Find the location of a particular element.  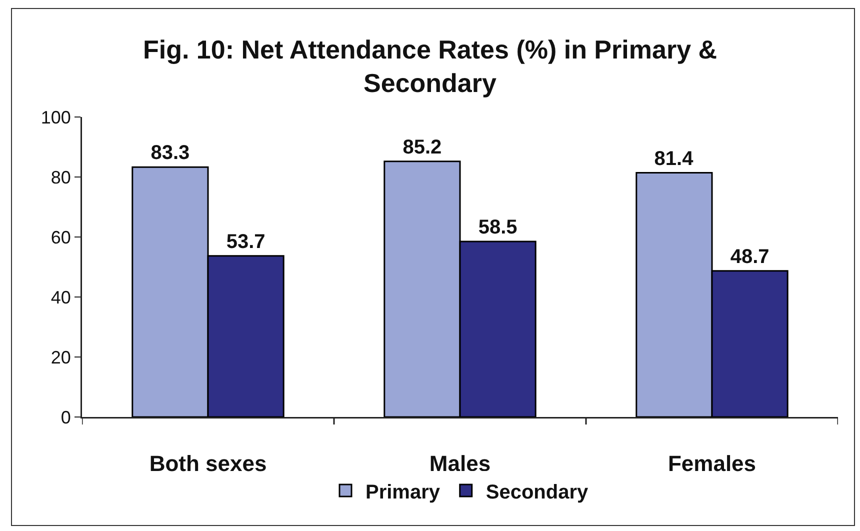

y-tick-label: 60 is located at coordinates (60, 237).